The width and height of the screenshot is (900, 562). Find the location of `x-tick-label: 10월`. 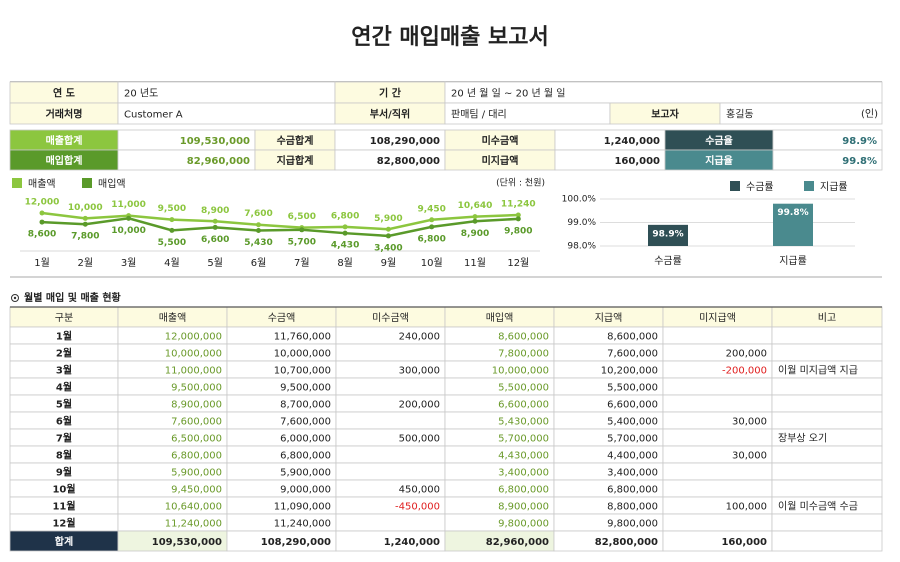

x-tick-label: 10월 is located at coordinates (432, 263).